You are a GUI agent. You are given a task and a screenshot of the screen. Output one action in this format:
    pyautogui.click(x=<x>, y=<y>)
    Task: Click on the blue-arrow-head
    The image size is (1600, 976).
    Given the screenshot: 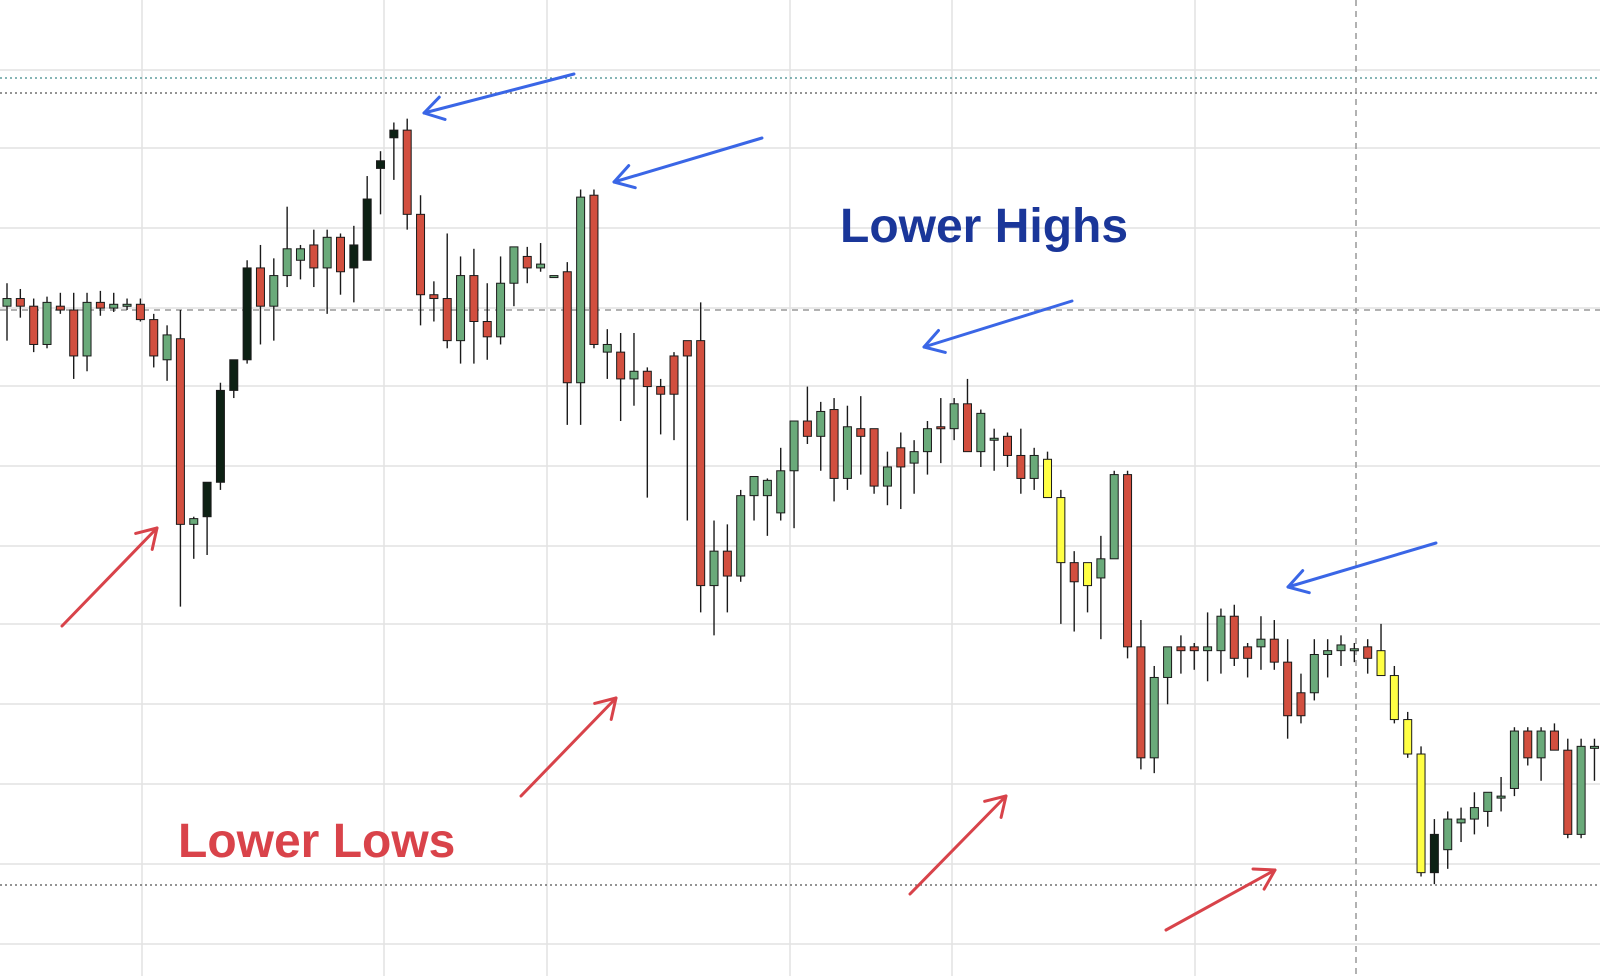 What is the action you would take?
    pyautogui.click(x=1298, y=582)
    